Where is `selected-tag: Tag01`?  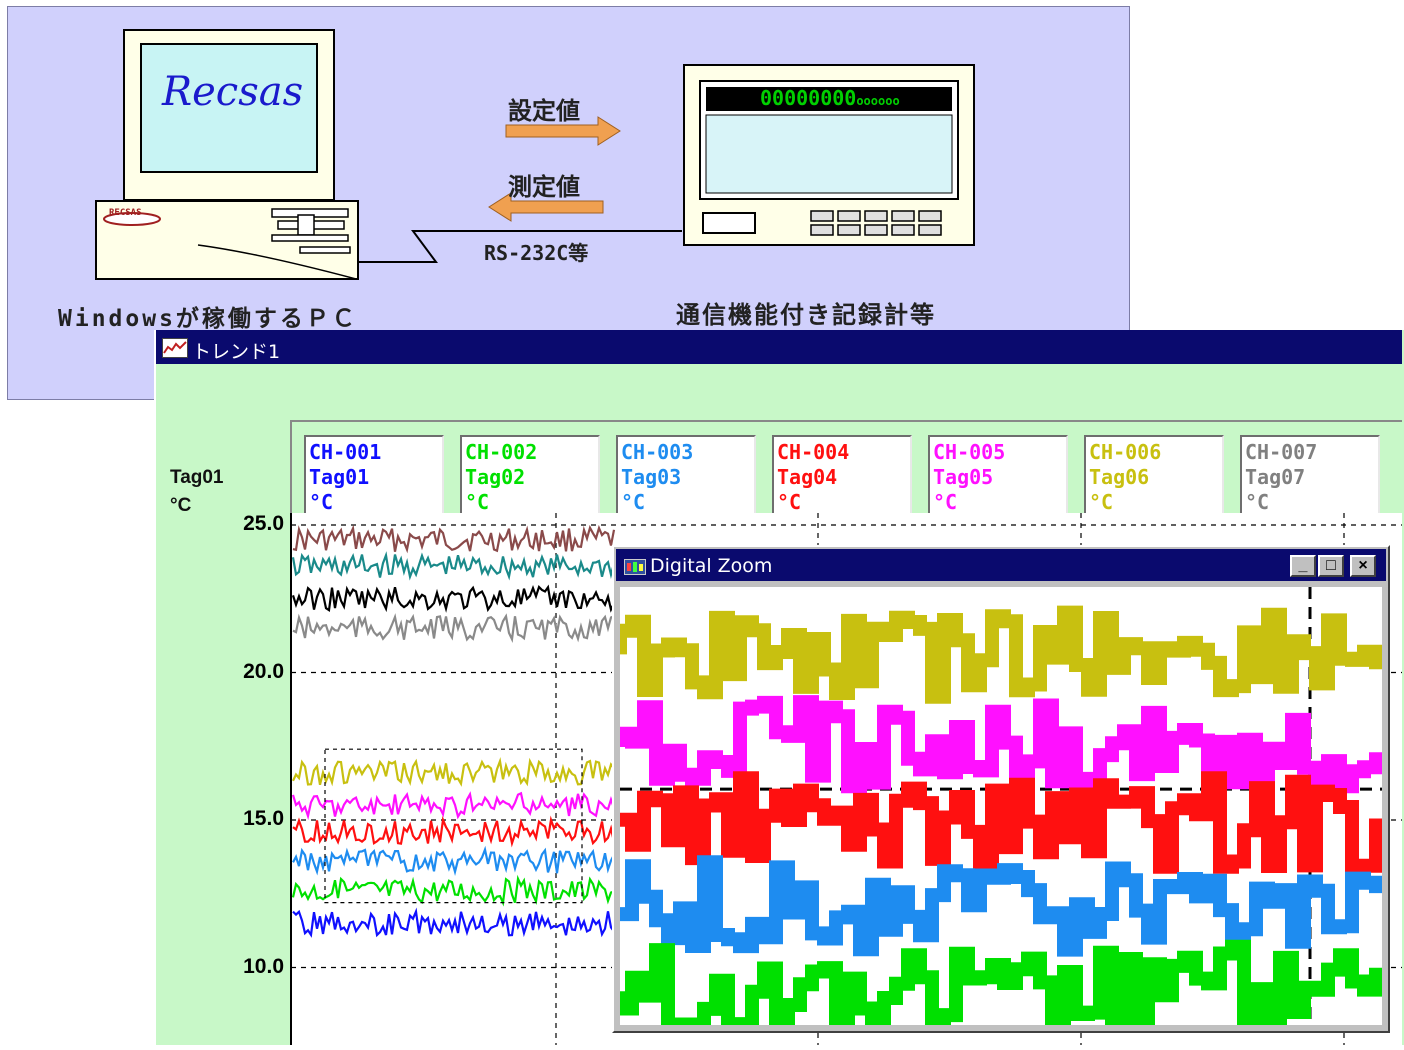 selected-tag: Tag01 is located at coordinates (197, 477).